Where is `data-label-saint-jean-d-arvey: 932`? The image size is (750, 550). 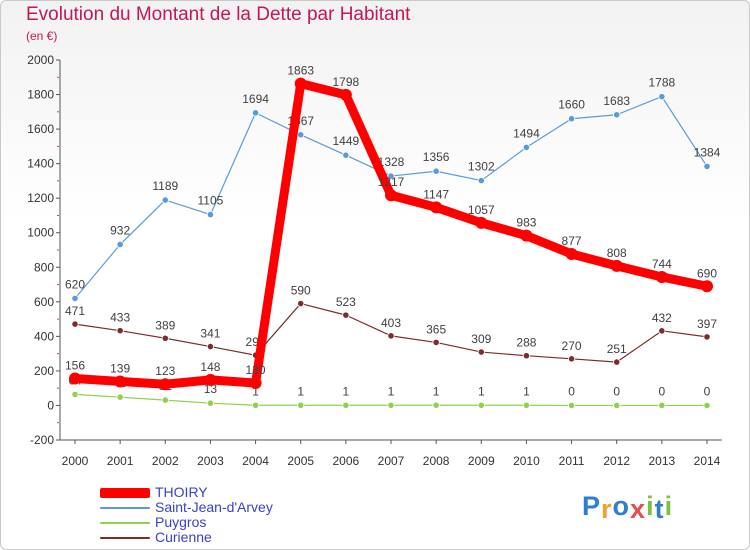
data-label-saint-jean-d-arvey: 932 is located at coordinates (120, 230).